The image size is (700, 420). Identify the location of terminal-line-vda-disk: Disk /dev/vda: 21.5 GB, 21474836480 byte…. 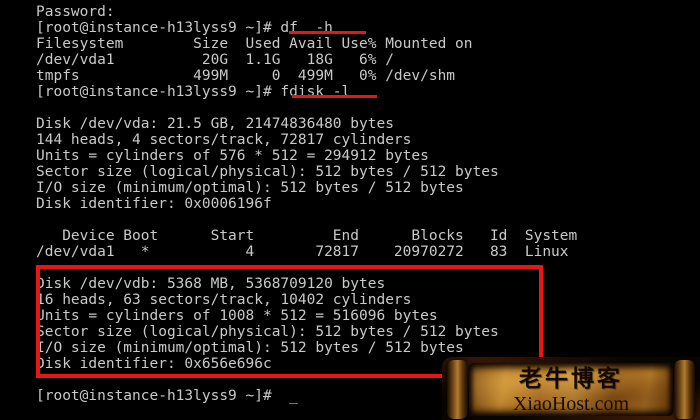
(215, 124).